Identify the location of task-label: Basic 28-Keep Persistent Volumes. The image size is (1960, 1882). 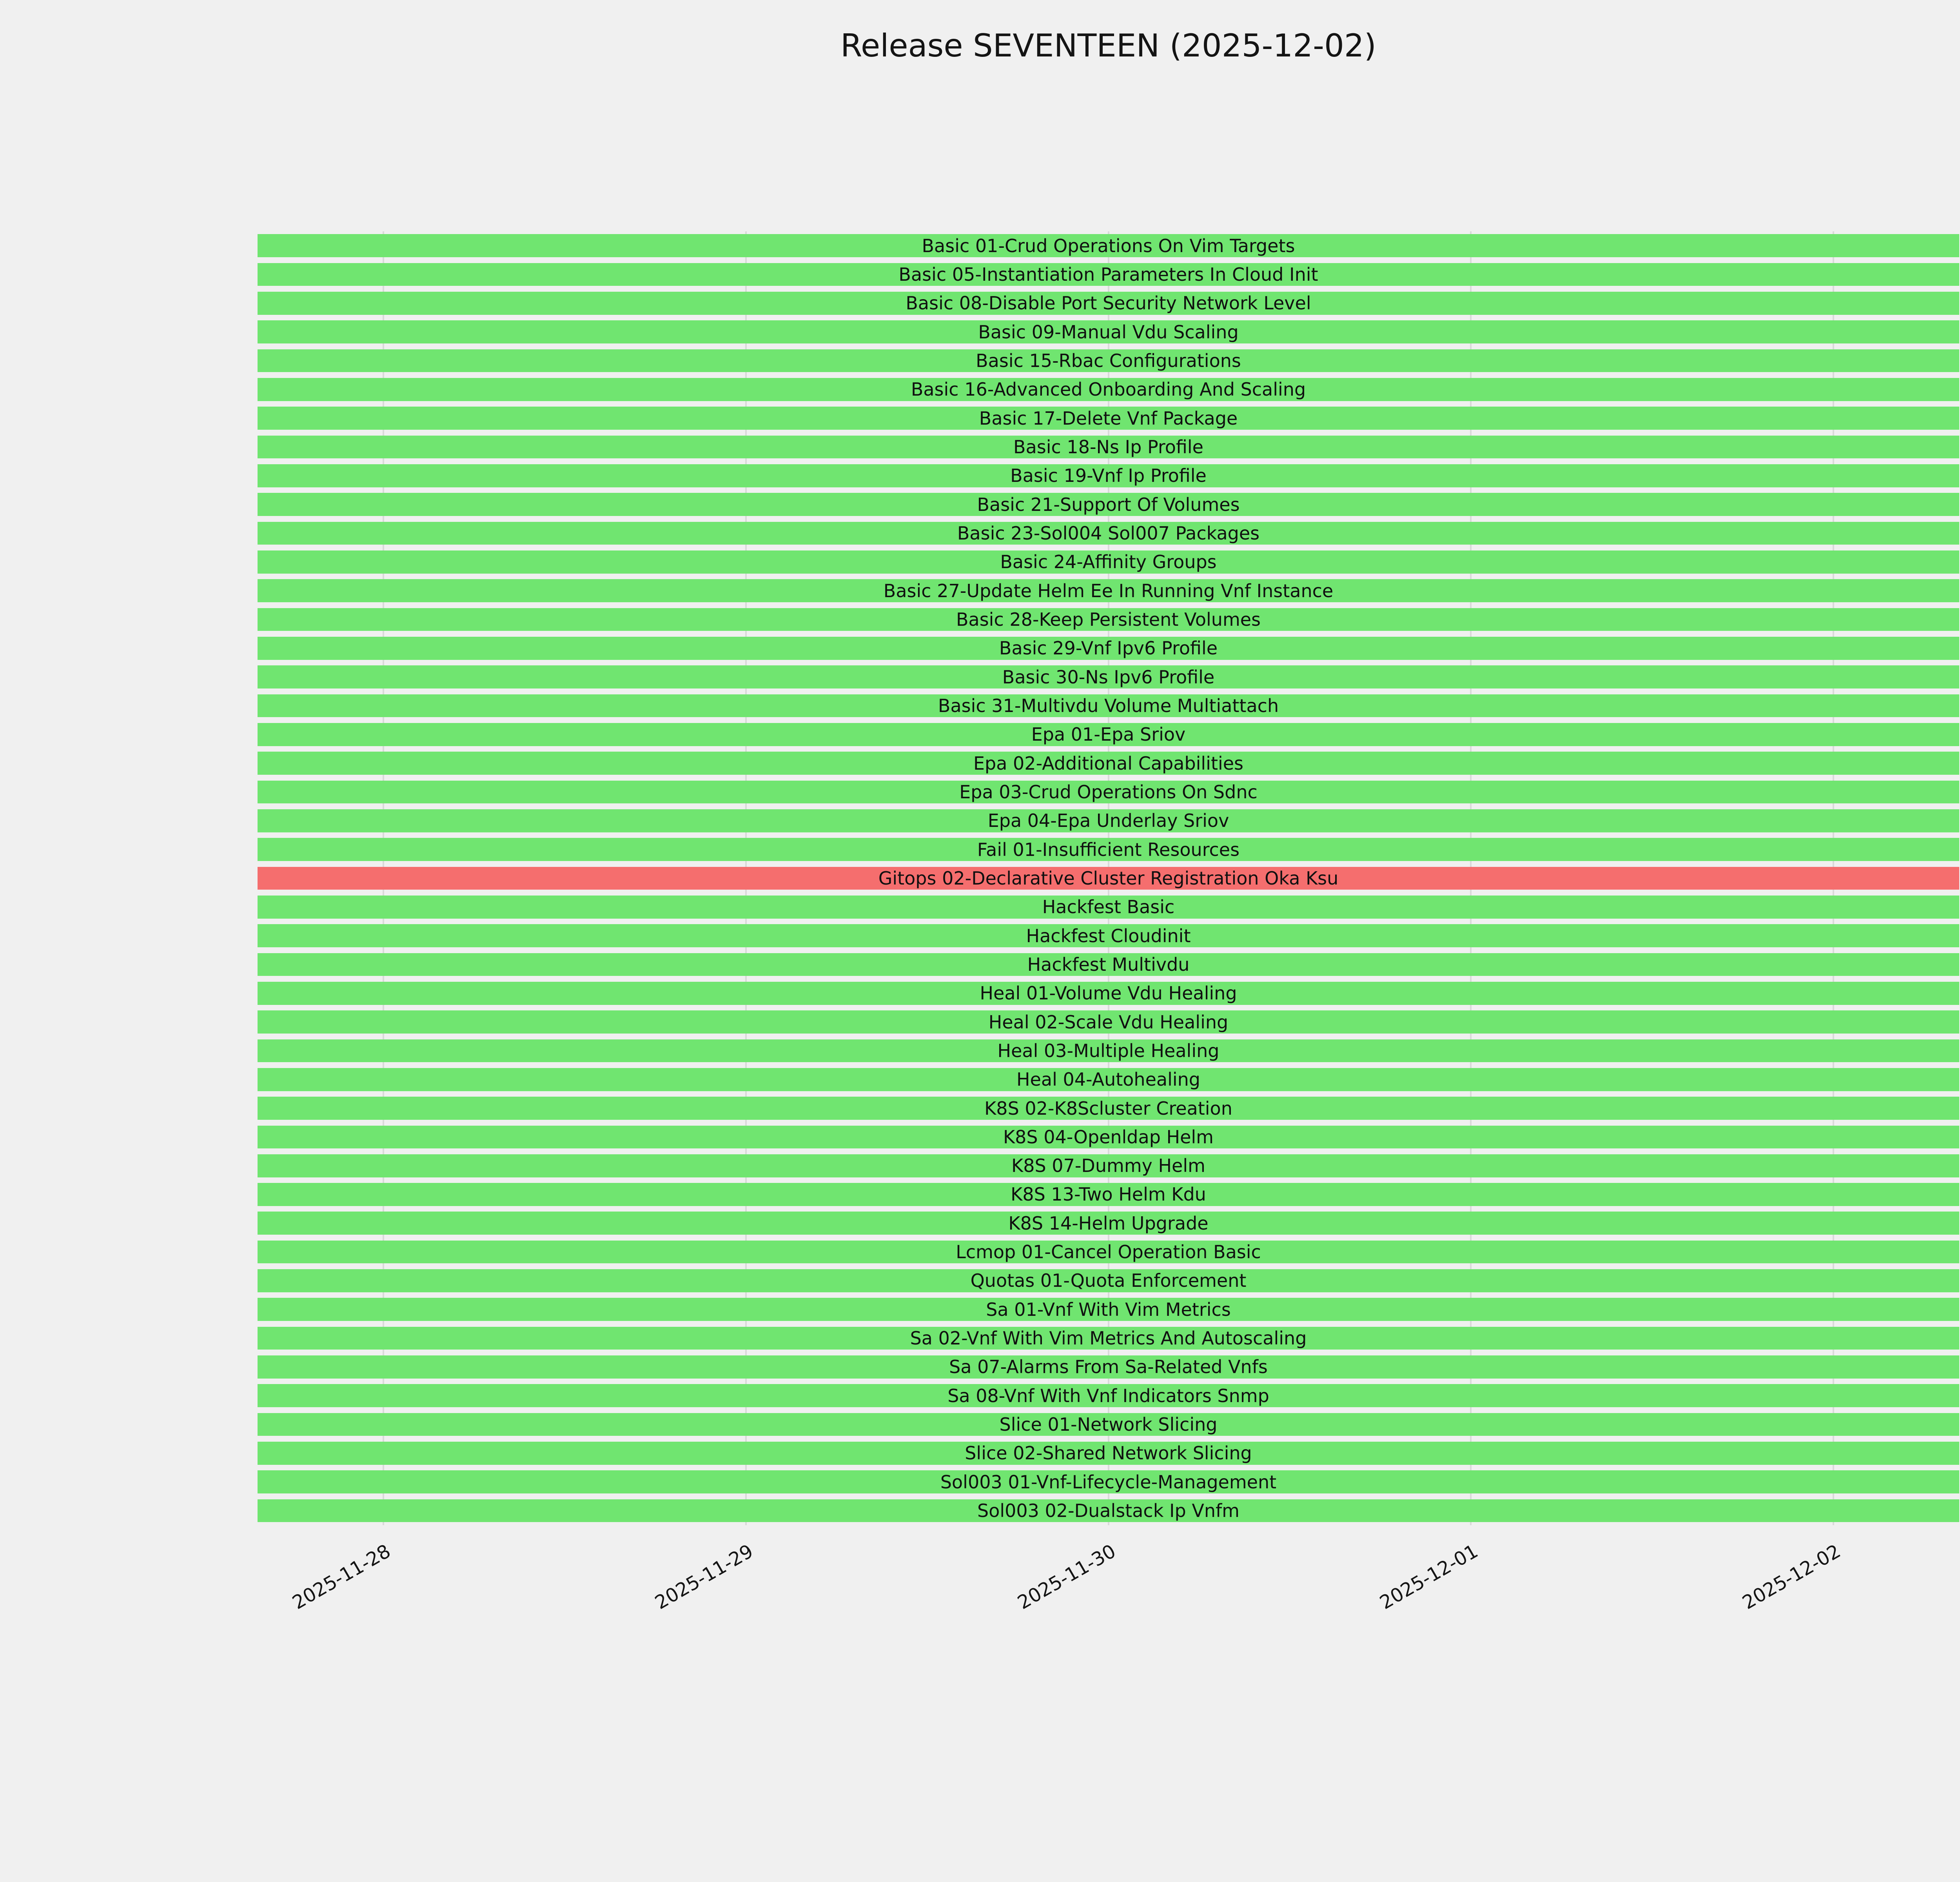
(1108, 619).